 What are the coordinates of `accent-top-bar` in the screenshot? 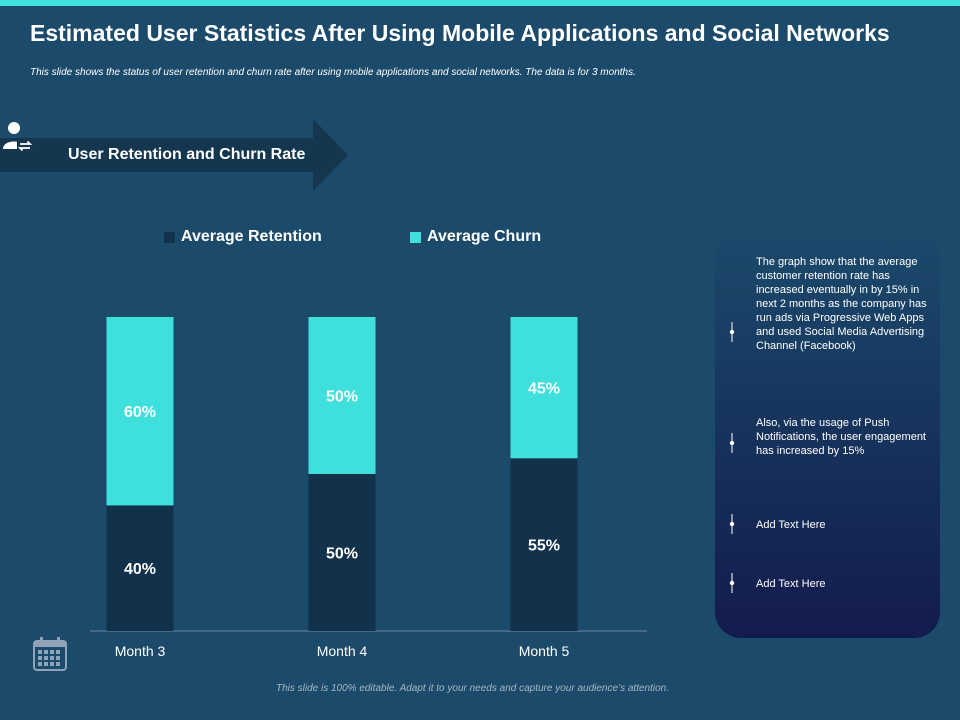 It's located at (480, 3).